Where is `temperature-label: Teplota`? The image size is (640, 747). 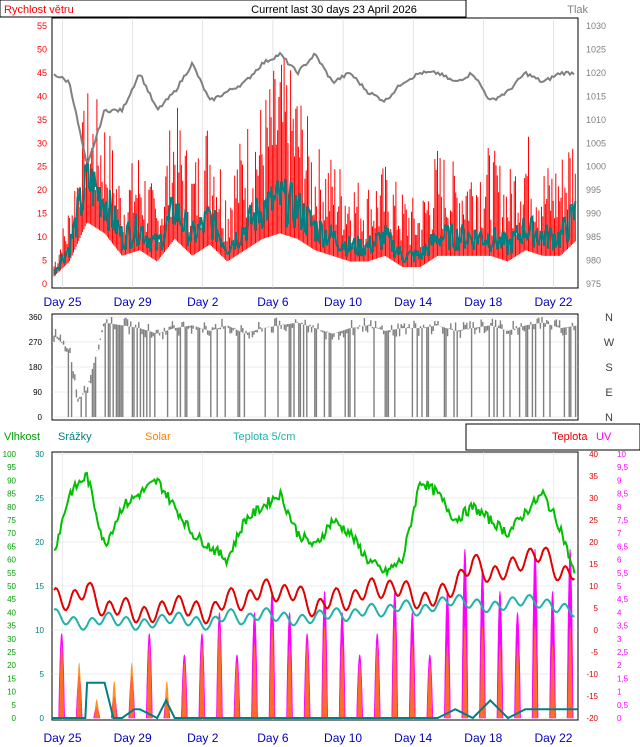
temperature-label: Teplota is located at coordinates (570, 437).